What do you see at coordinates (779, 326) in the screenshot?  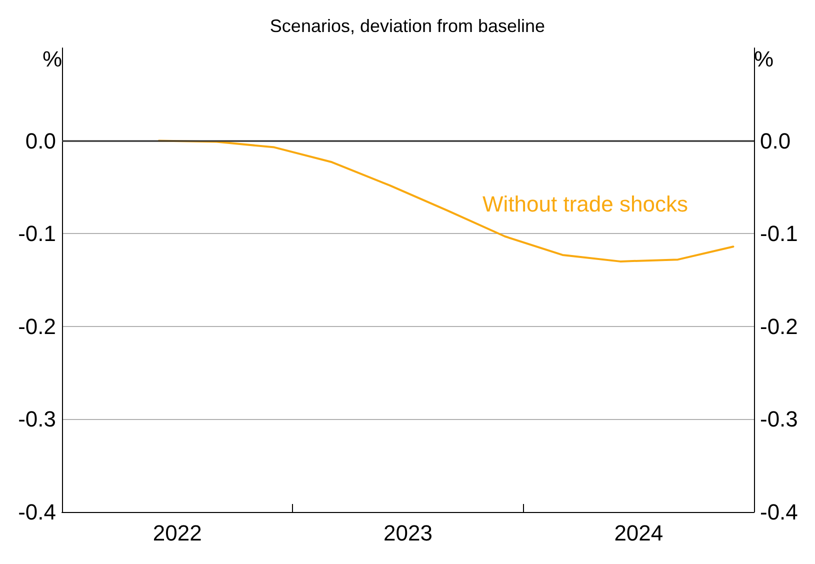 I see `y2-tick-label: -0.2` at bounding box center [779, 326].